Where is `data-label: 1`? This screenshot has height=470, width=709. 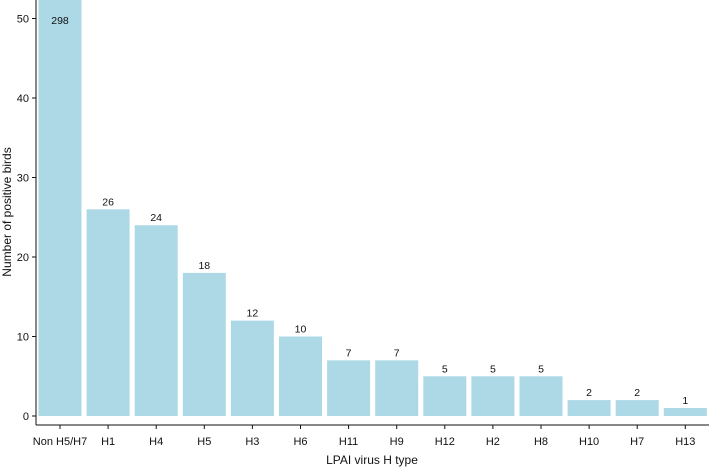 data-label: 1 is located at coordinates (685, 401).